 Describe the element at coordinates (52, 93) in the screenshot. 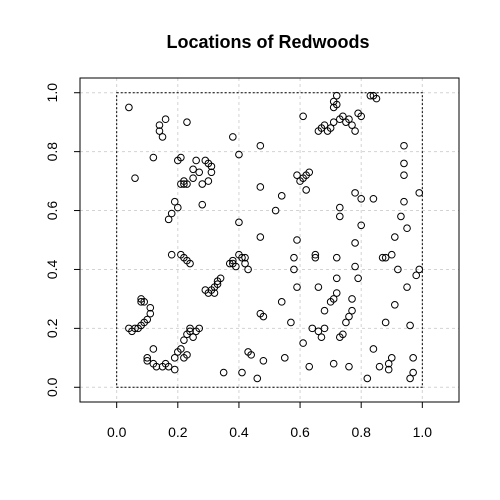

I see `y-tick-label: 1.0` at that location.